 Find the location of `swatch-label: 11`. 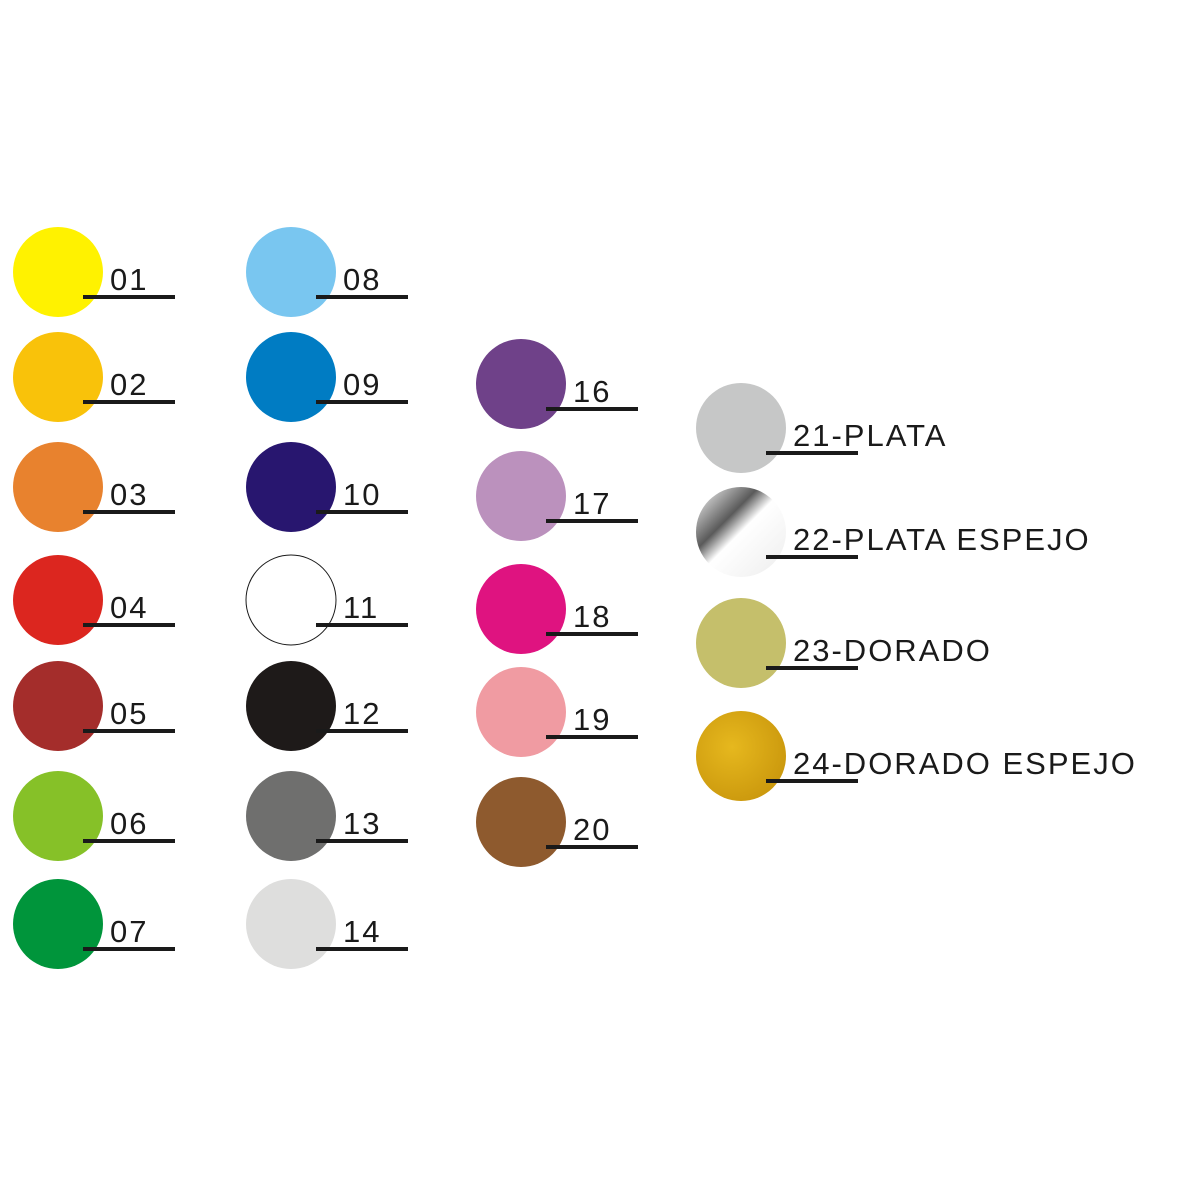

swatch-label: 11 is located at coordinates (361, 607).